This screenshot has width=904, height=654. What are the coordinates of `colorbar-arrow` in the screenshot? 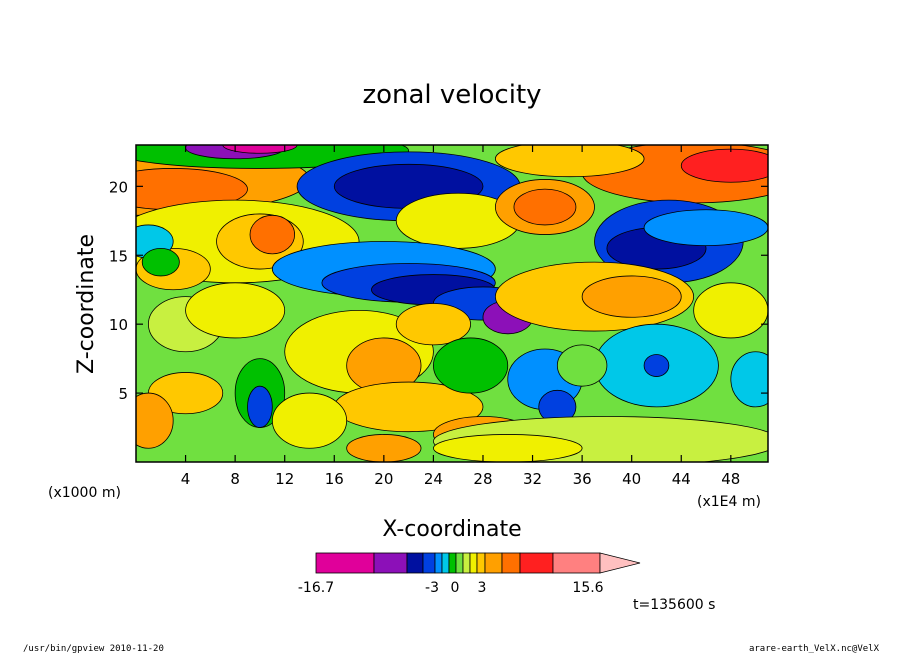 It's located at (620, 563).